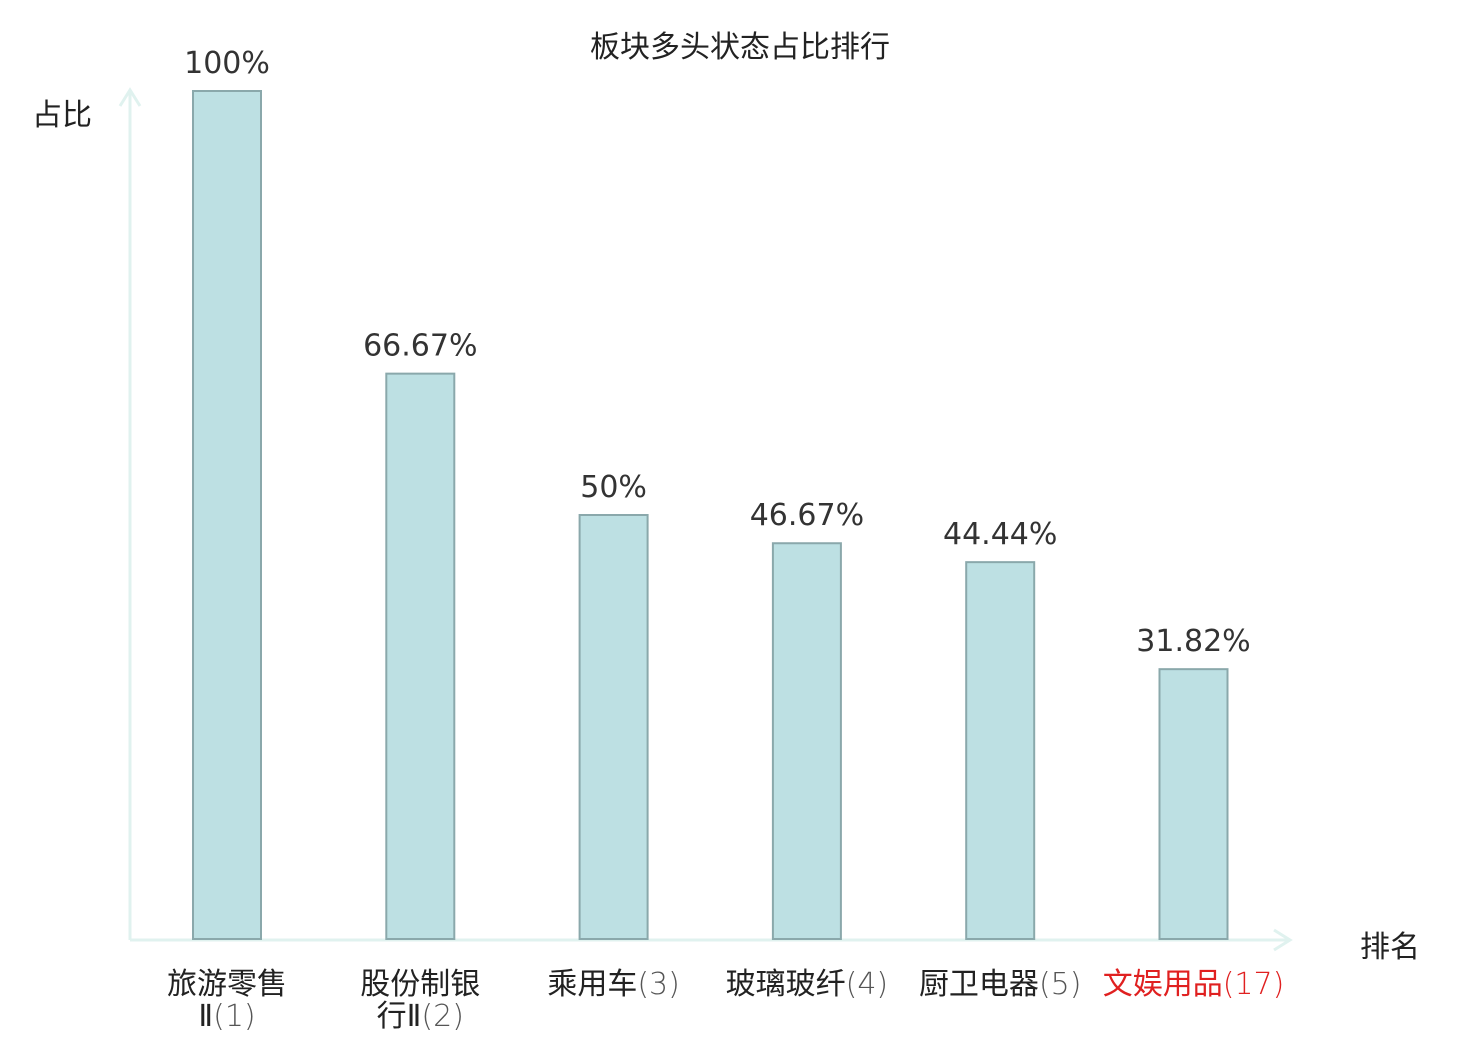  Describe the element at coordinates (1193, 641) in the screenshot. I see `data-label: 31.82%` at that location.